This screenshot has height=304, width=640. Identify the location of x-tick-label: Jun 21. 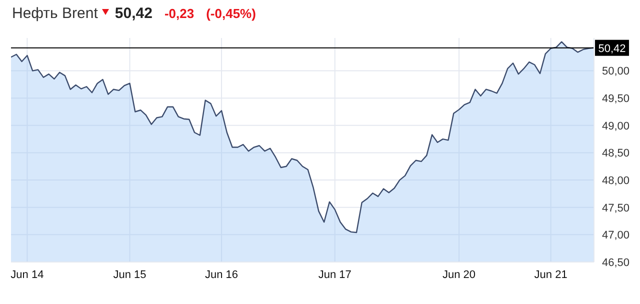
(551, 274).